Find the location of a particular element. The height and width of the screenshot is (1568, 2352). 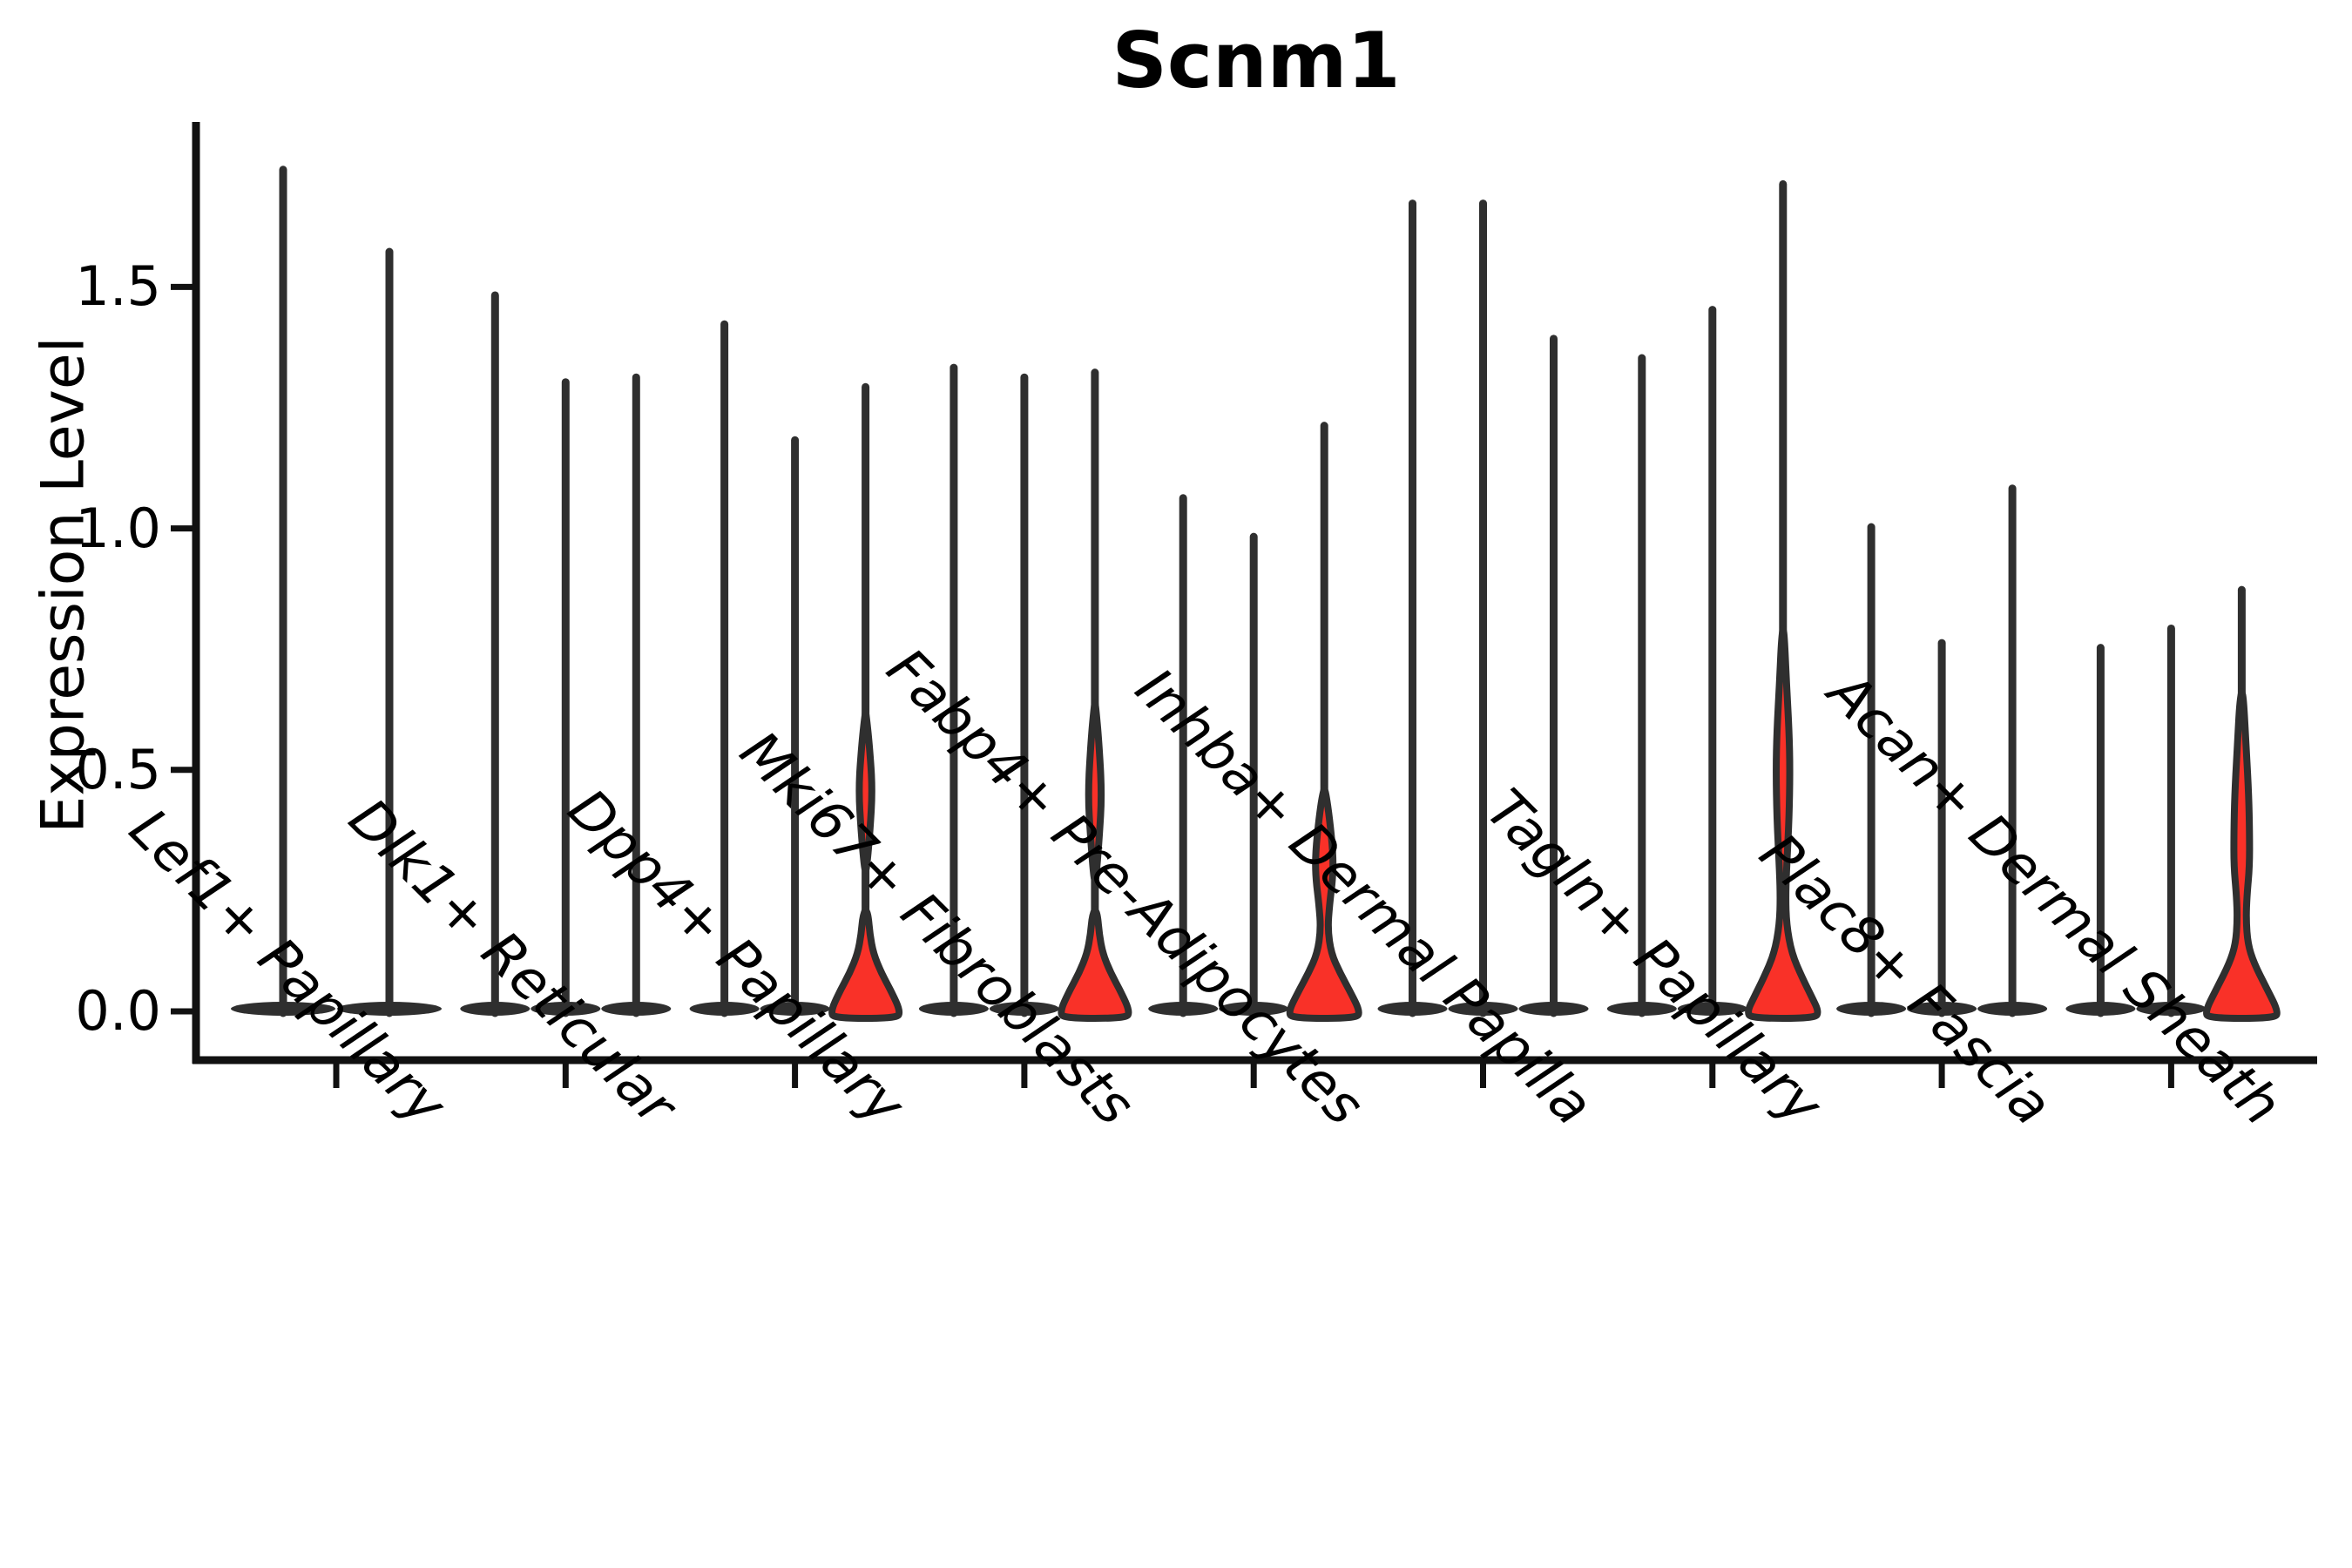

y-tick-label: 0.0 is located at coordinates (118, 1011).